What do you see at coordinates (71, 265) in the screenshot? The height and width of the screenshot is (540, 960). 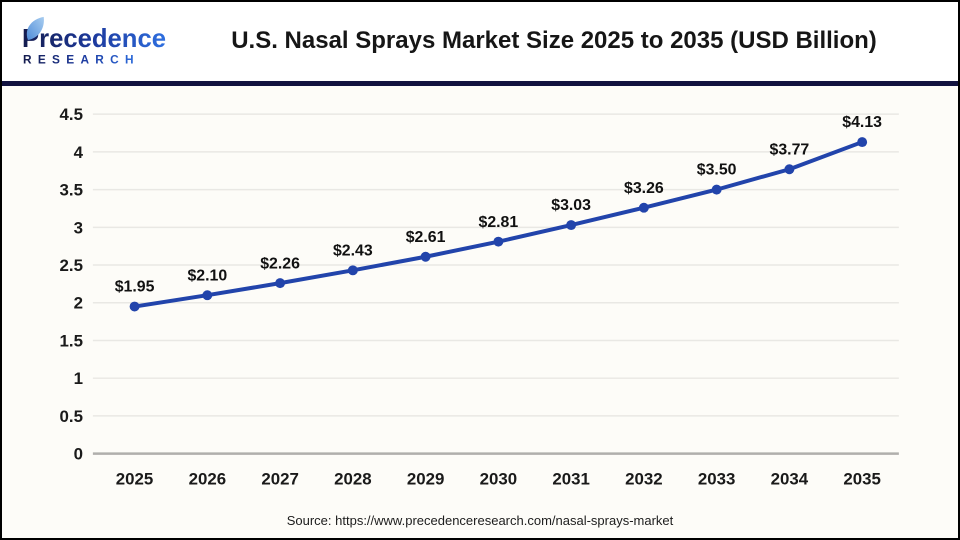 I see `y-tick-label: 2.5` at bounding box center [71, 265].